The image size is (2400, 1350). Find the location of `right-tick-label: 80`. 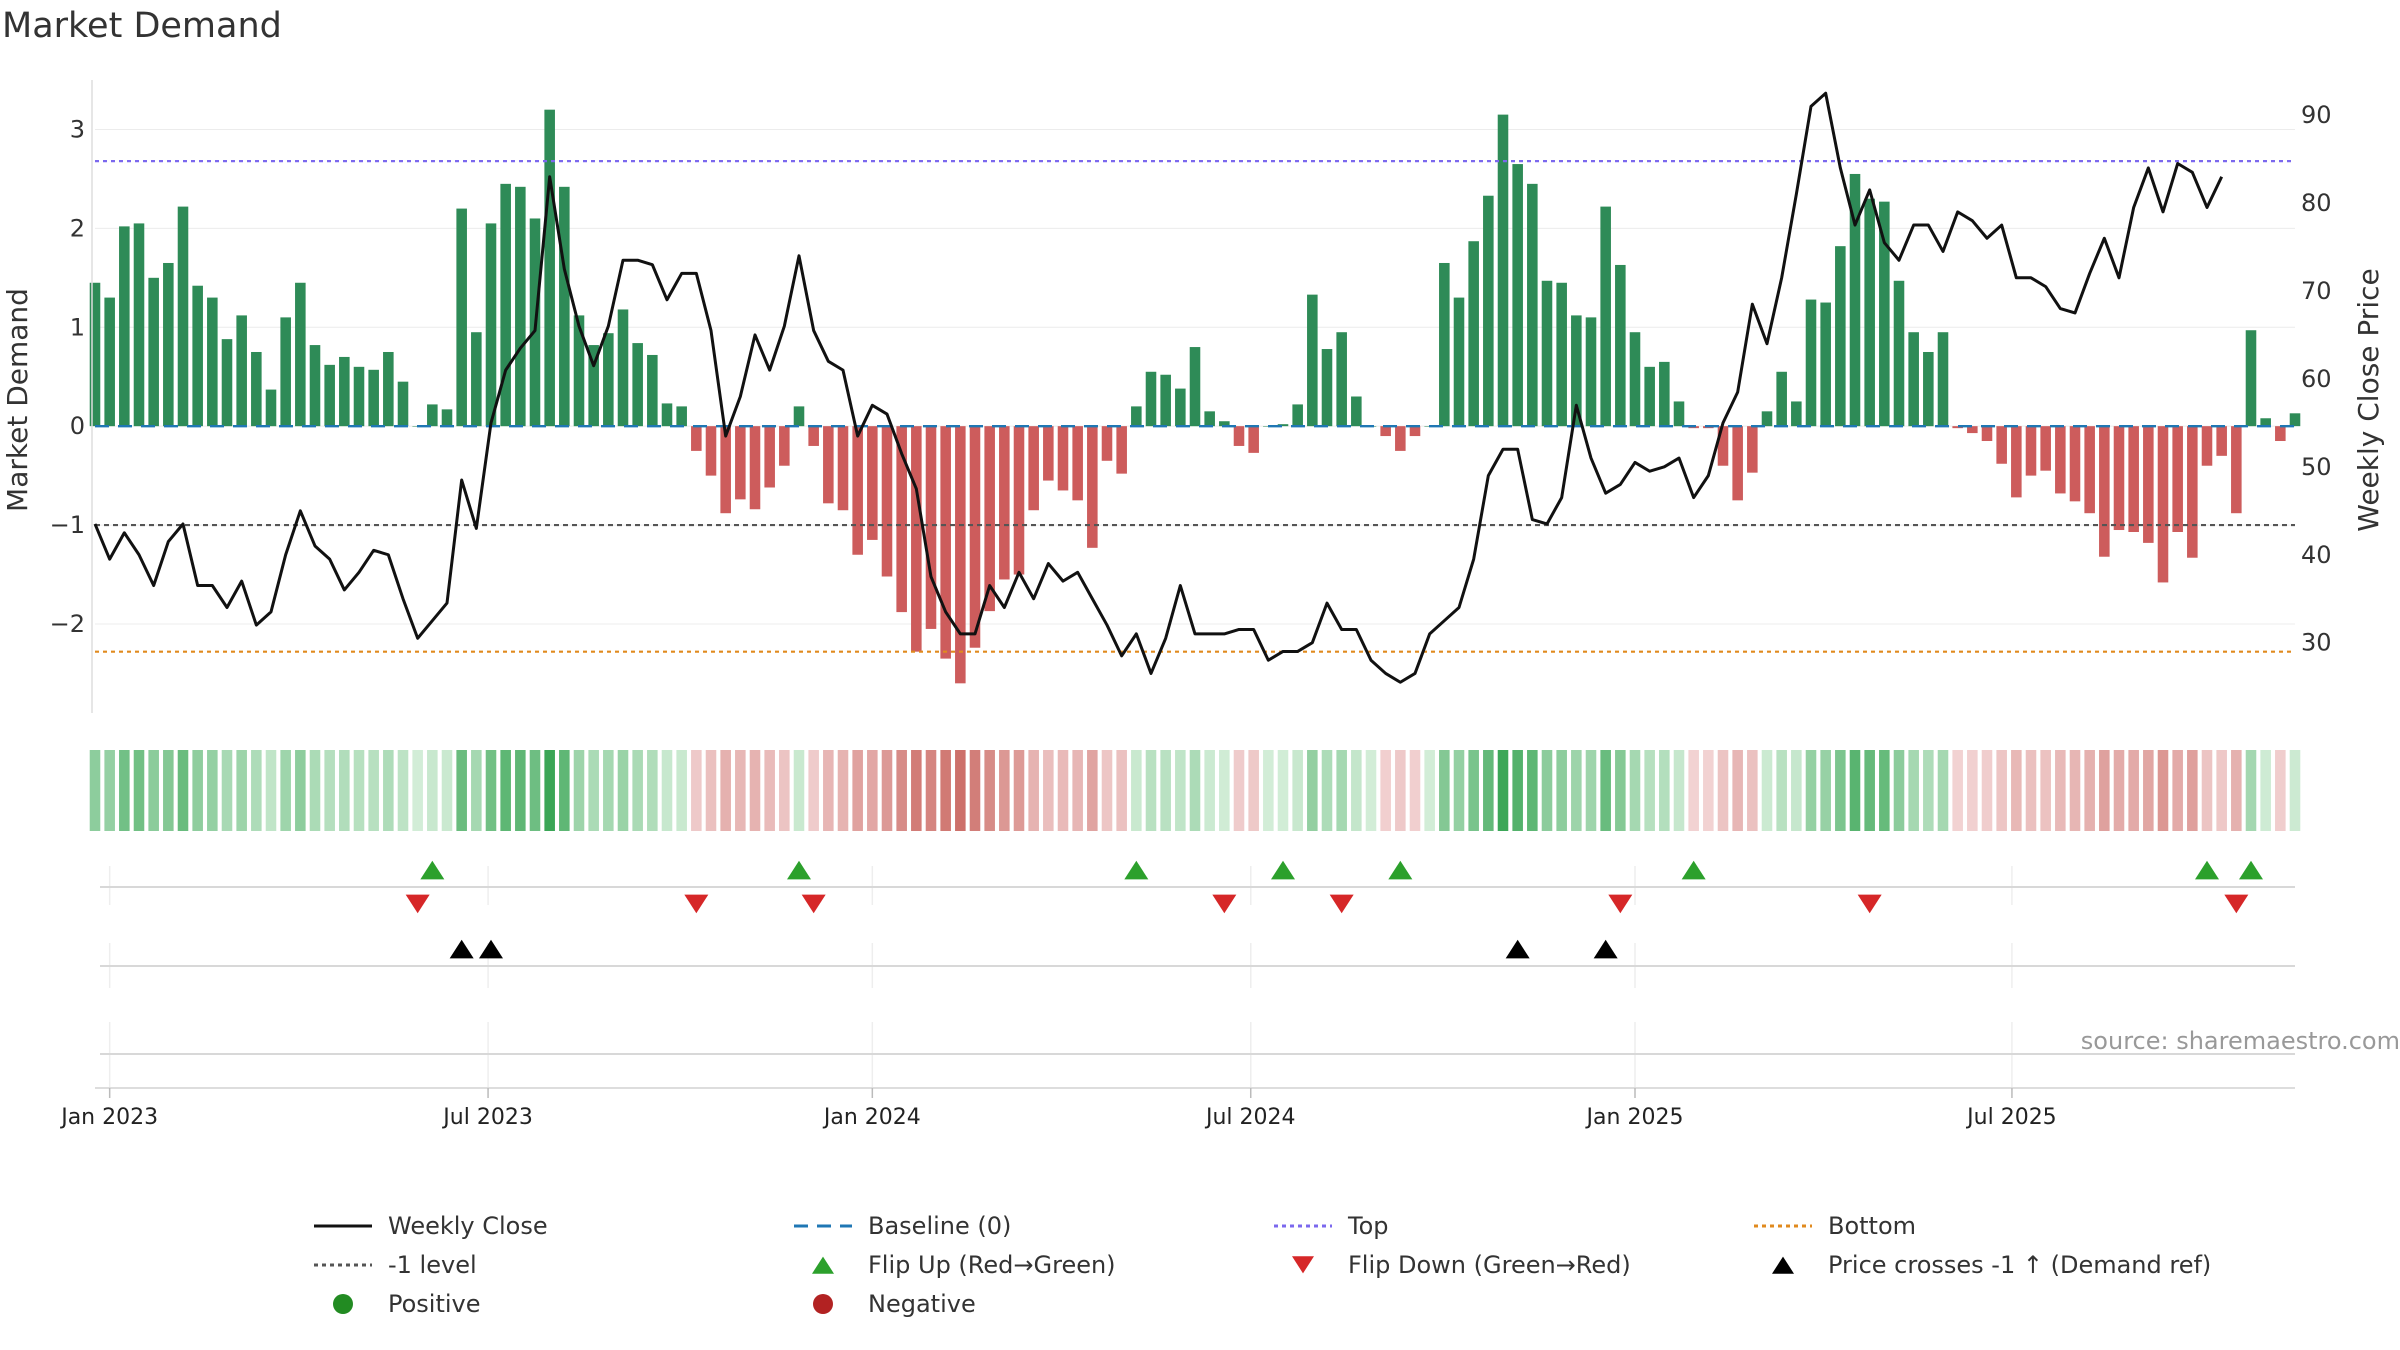

right-tick-label: 80 is located at coordinates (2316, 203).